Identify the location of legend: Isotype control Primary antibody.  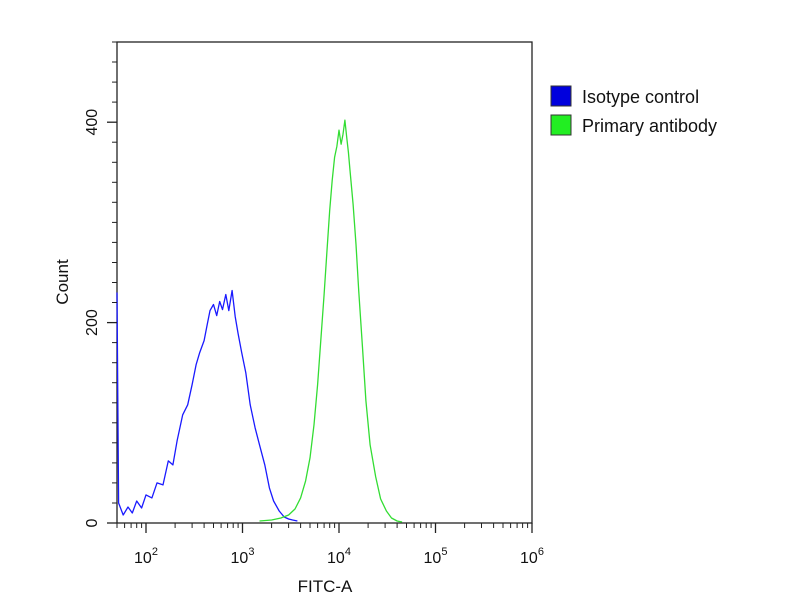
(633, 110).